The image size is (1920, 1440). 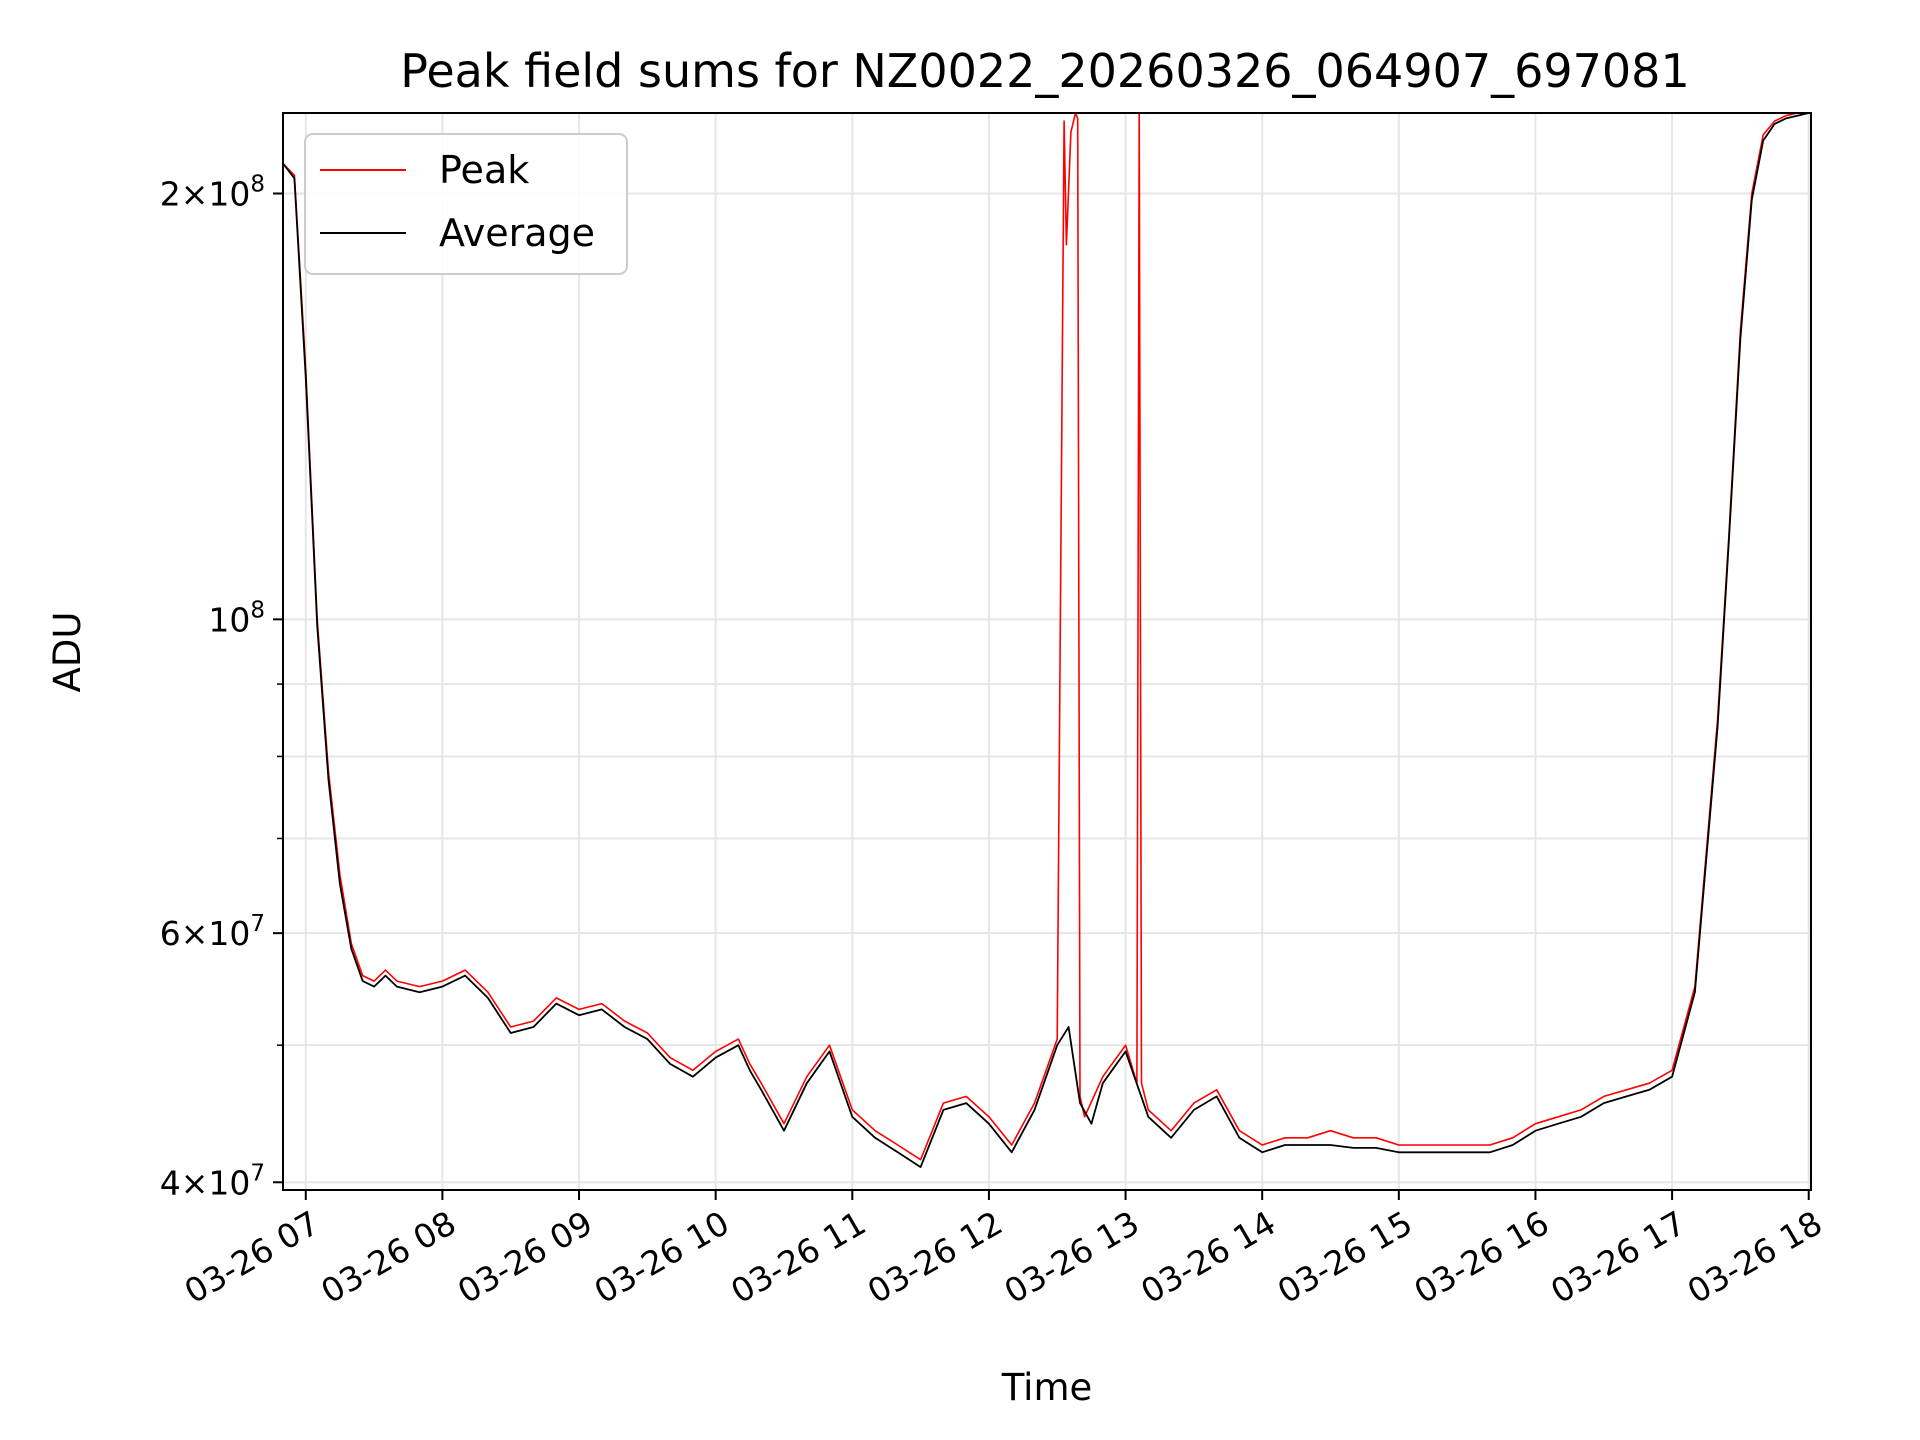 What do you see at coordinates (67, 652) in the screenshot?
I see `y-axis-label: ADU` at bounding box center [67, 652].